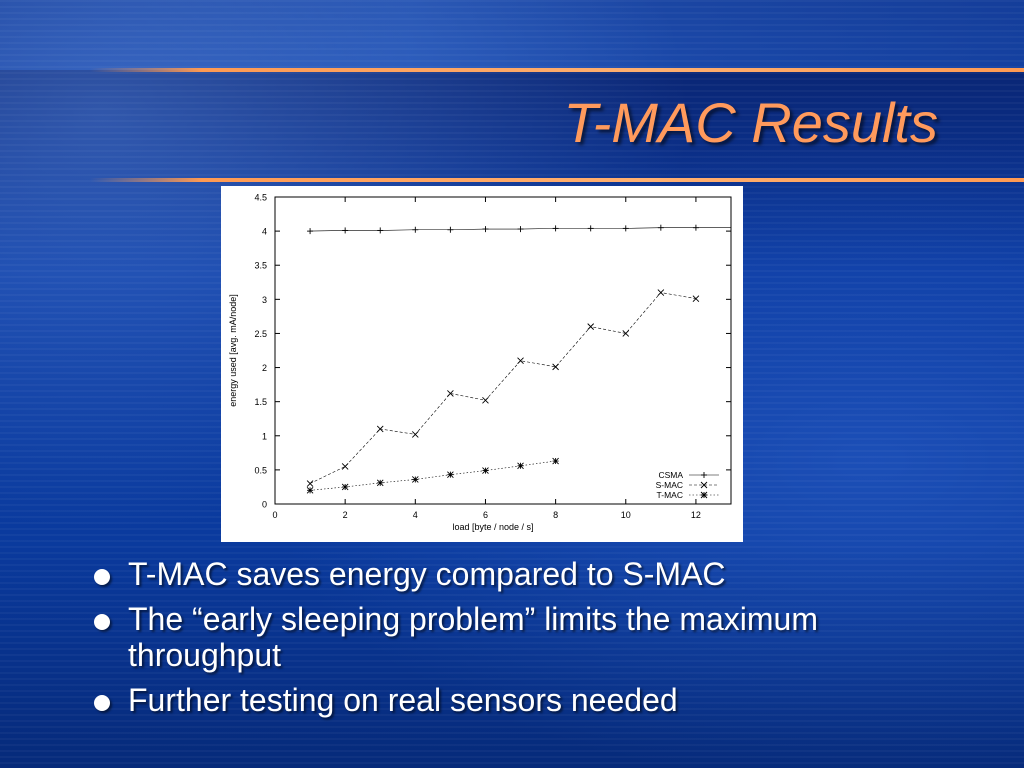 This screenshot has height=768, width=1024. What do you see at coordinates (233, 350) in the screenshot?
I see `y-axis-label: energy used [avg. mA/node]` at bounding box center [233, 350].